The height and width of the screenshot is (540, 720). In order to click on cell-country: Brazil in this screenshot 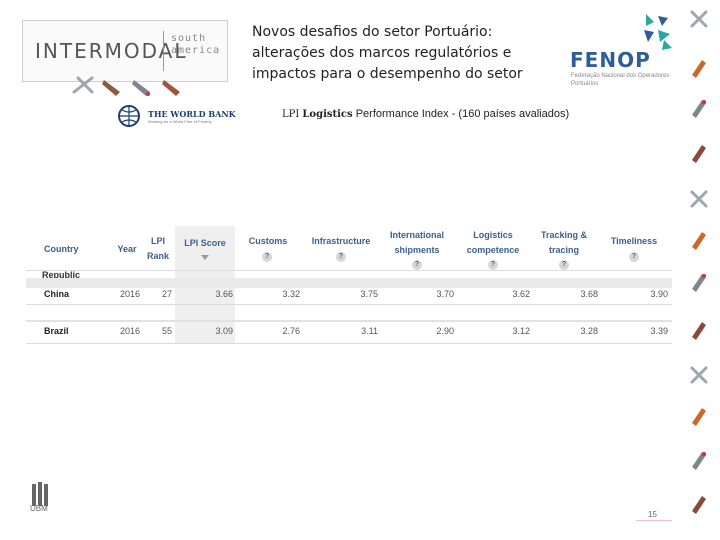, I will do `click(56, 331)`.